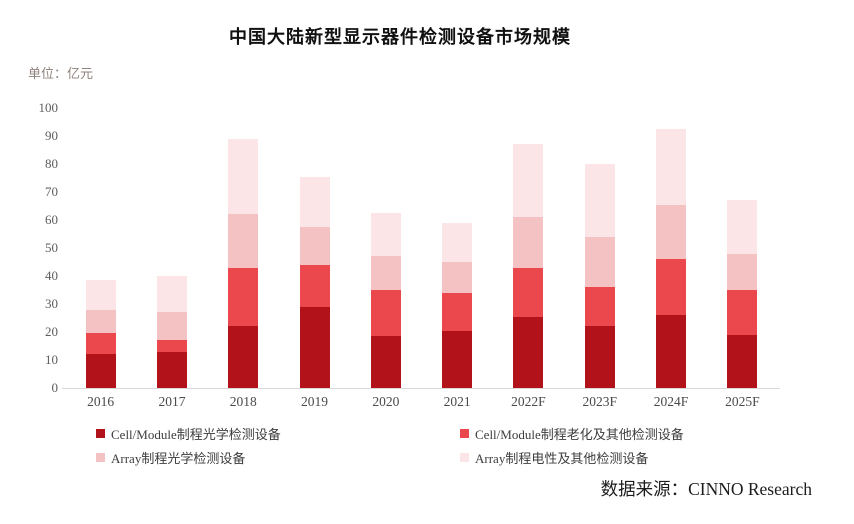 The height and width of the screenshot is (524, 854). What do you see at coordinates (386, 401) in the screenshot?
I see `x-axis-label: 2020` at bounding box center [386, 401].